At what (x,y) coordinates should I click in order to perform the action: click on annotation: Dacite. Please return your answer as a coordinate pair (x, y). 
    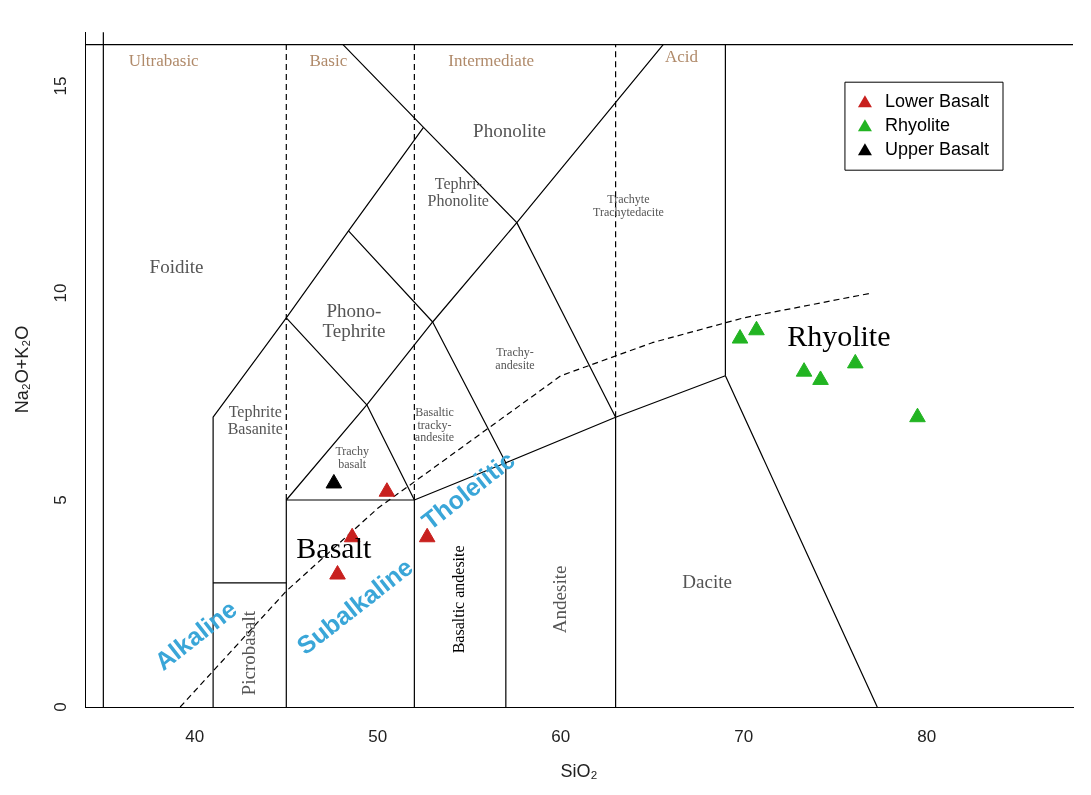
    Looking at the image, I should click on (707, 581).